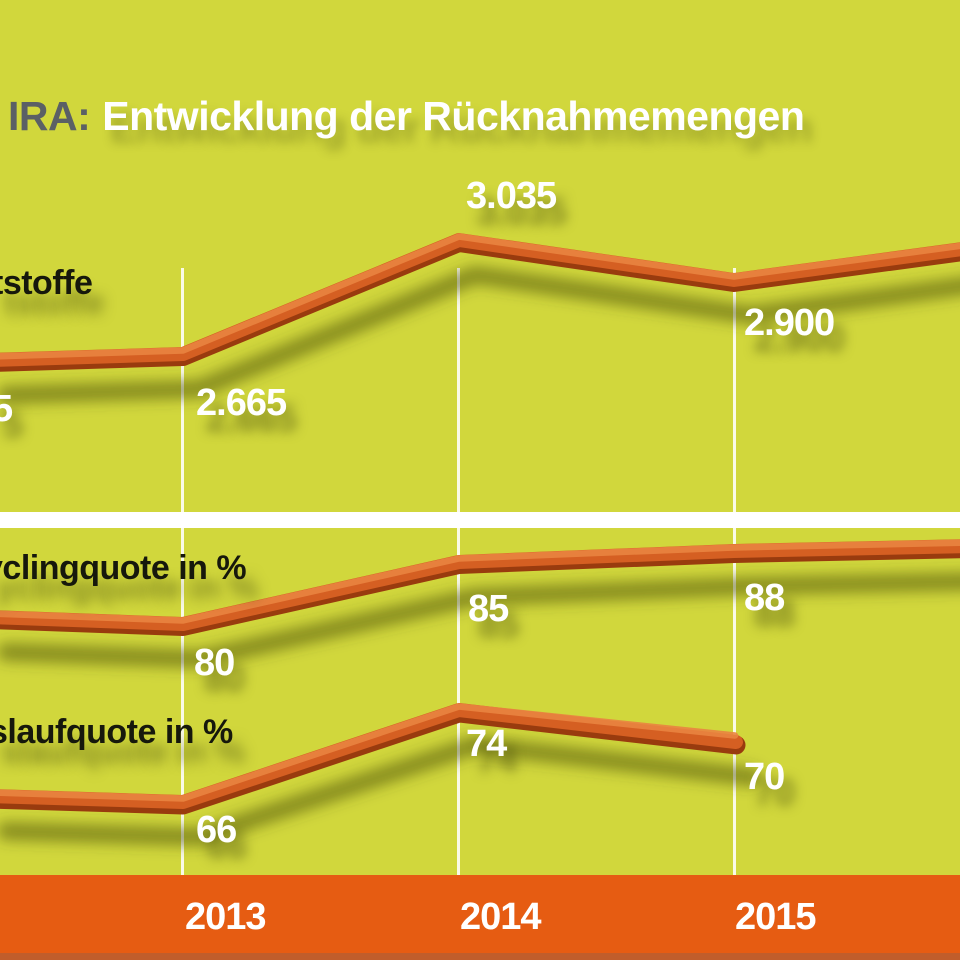 This screenshot has width=960, height=960. Describe the element at coordinates (764, 598) in the screenshot. I see `value-recycling-2015: 88` at that location.